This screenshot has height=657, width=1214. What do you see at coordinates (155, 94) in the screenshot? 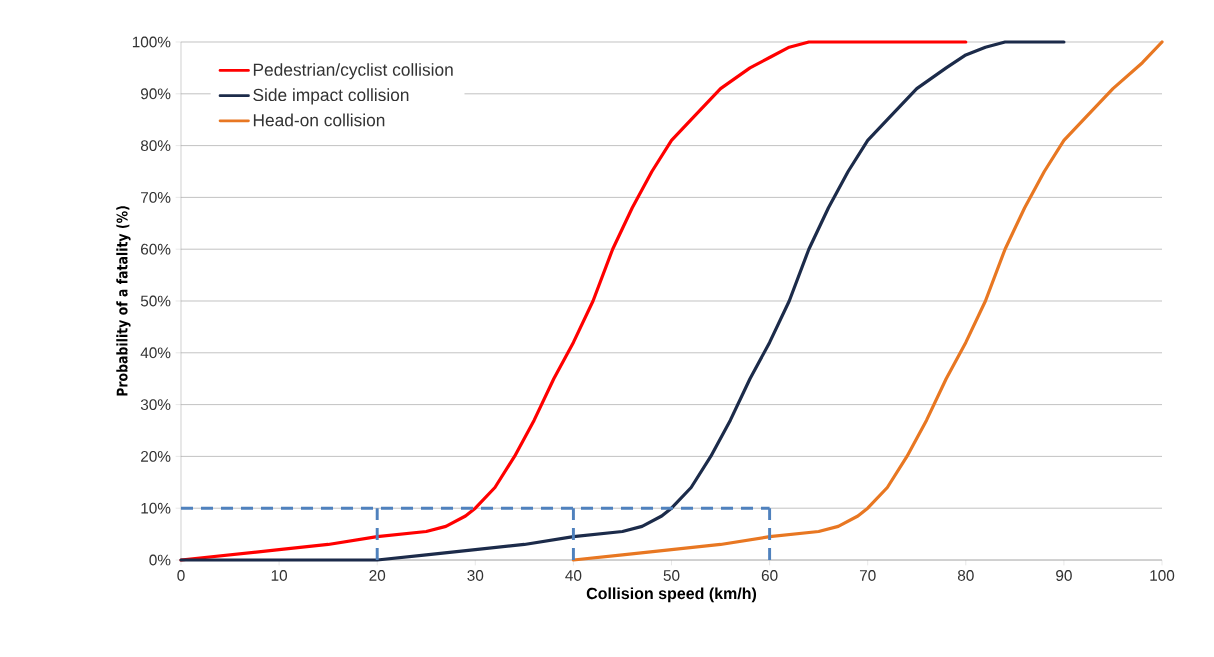
I see `y-tick-label: 90%` at bounding box center [155, 94].